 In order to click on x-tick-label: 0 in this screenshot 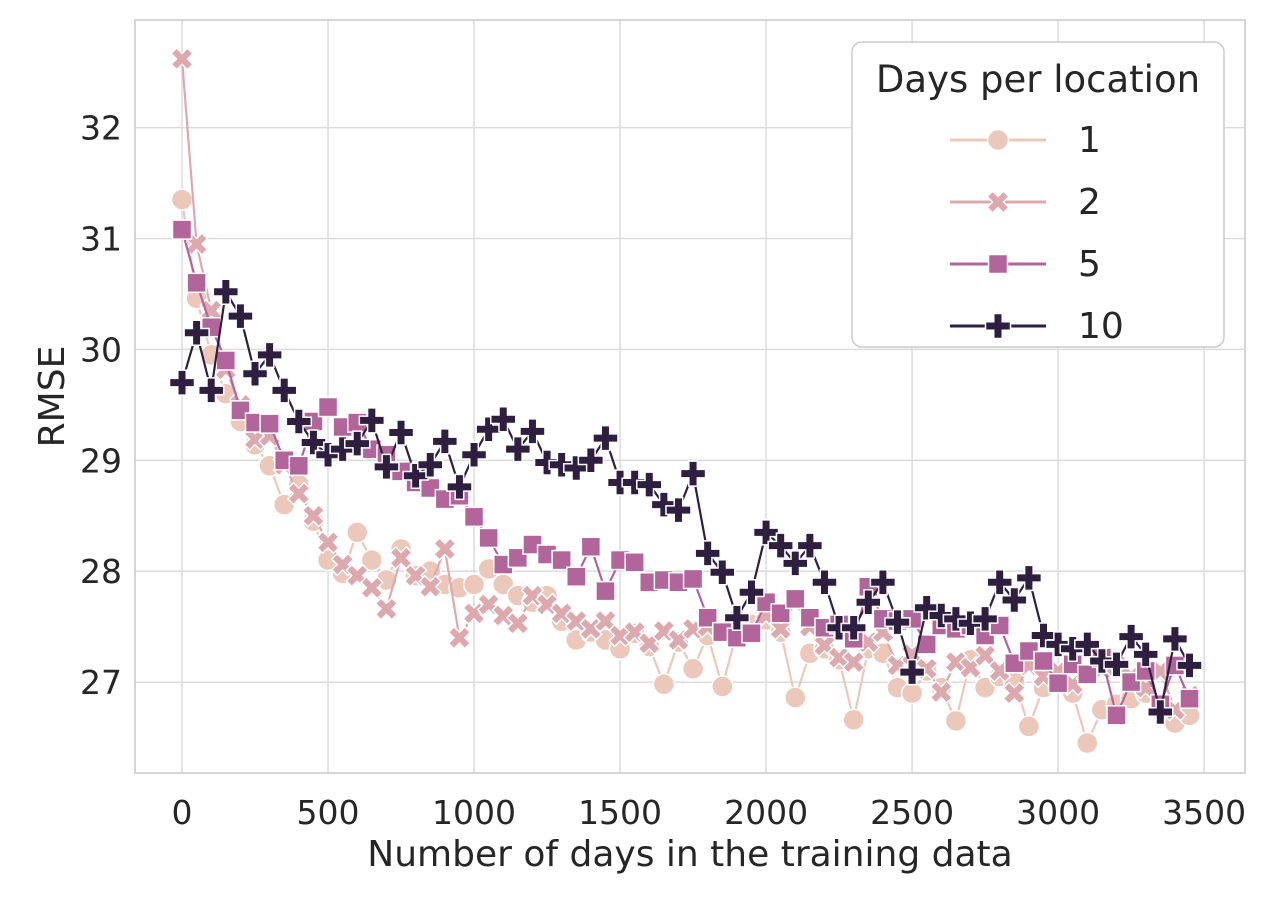, I will do `click(182, 812)`.